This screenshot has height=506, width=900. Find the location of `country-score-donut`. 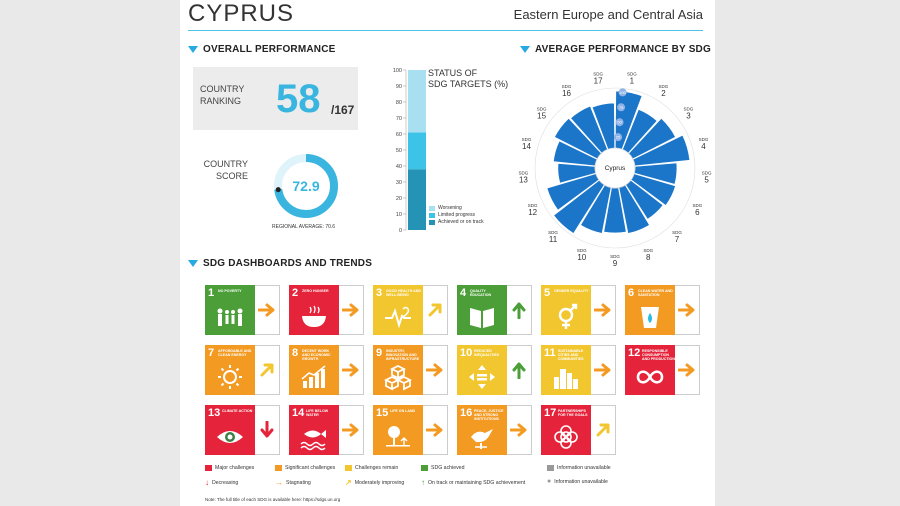

country-score-donut is located at coordinates (306, 186).